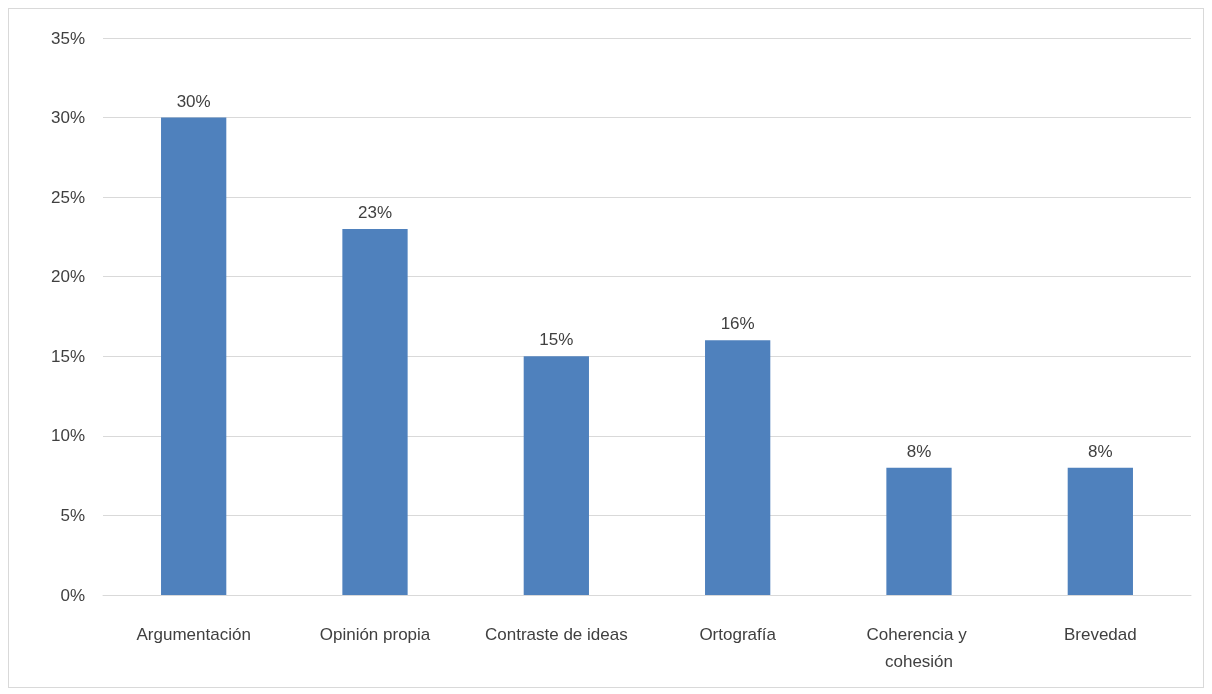 The height and width of the screenshot is (694, 1212). I want to click on data-label: 15%, so click(556, 340).